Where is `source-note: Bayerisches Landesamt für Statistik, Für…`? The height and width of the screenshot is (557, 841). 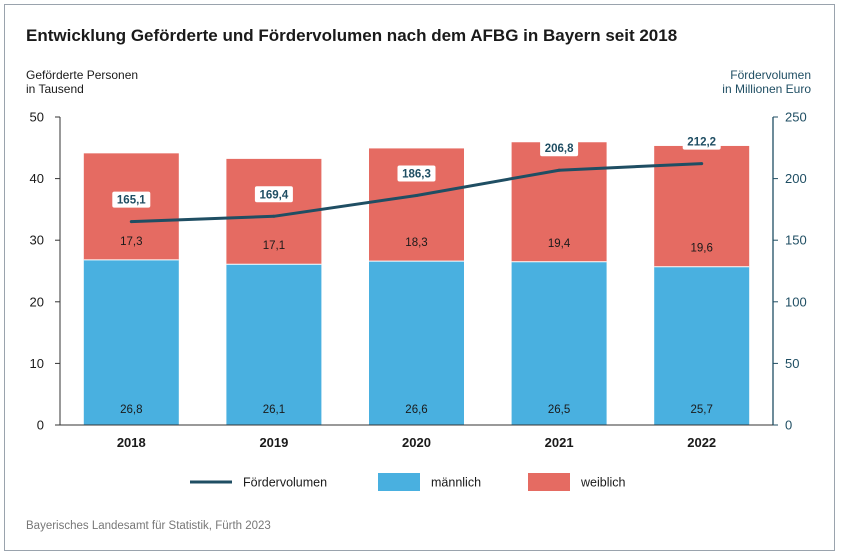 source-note: Bayerisches Landesamt für Statistik, Für… is located at coordinates (148, 526).